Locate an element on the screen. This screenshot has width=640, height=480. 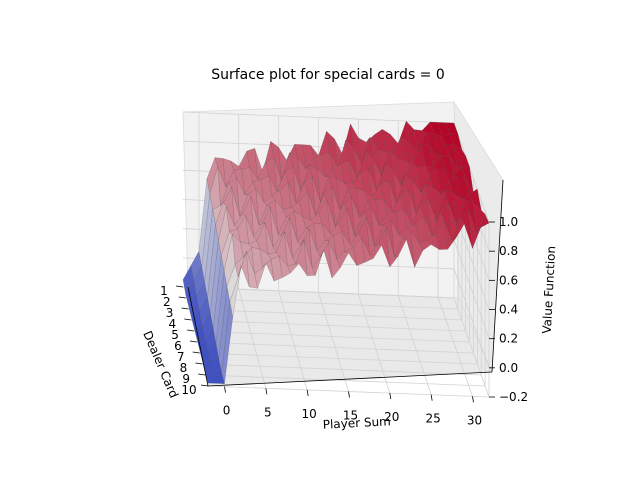
y-tick-label: 8 is located at coordinates (184, 368).